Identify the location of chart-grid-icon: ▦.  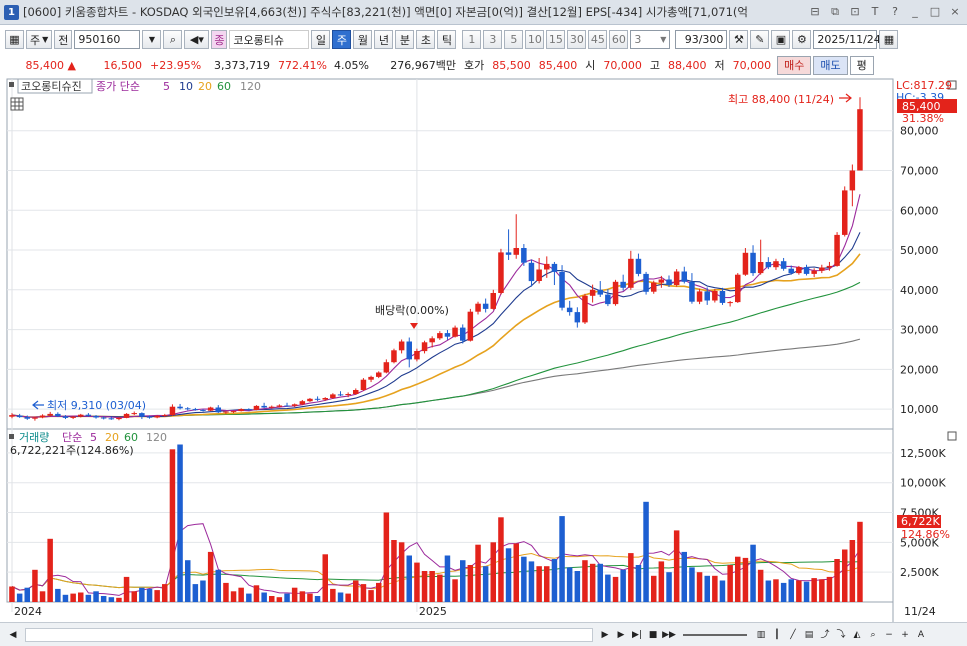
(14, 39).